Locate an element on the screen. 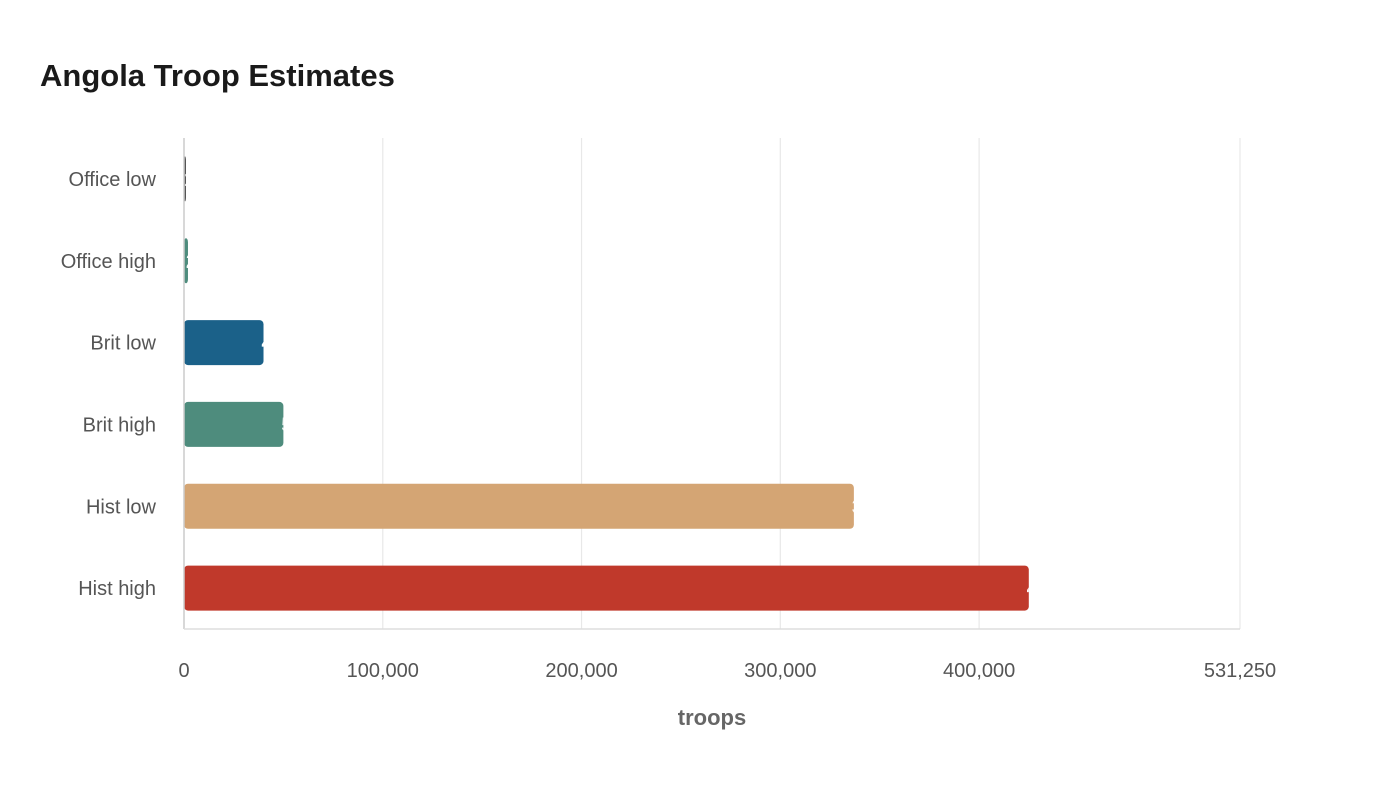  y-category-label: Brit high is located at coordinates (119, 425).